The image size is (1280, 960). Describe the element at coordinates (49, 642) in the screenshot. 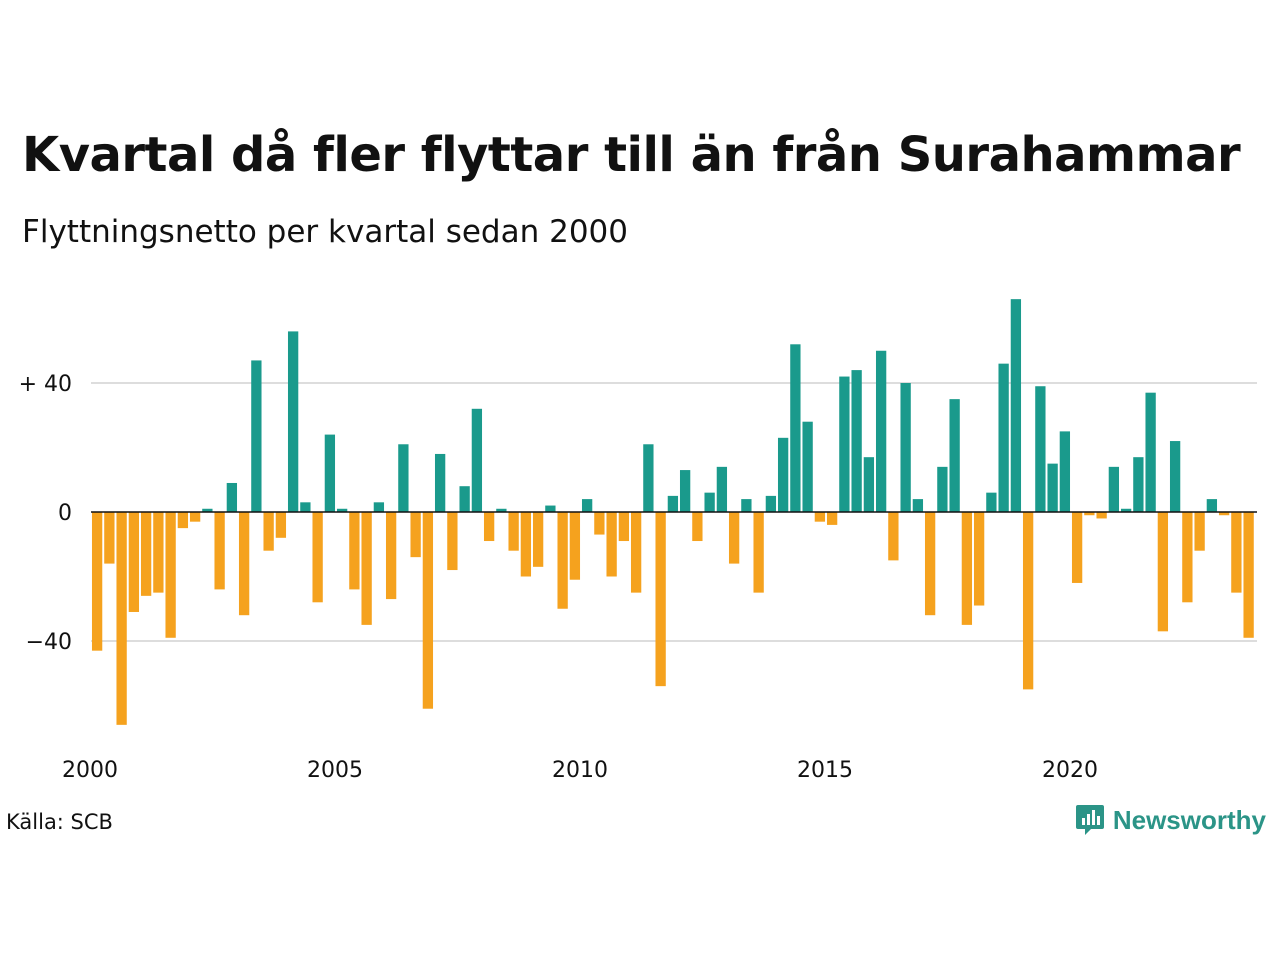

I see `y-tick-label: −40` at that location.